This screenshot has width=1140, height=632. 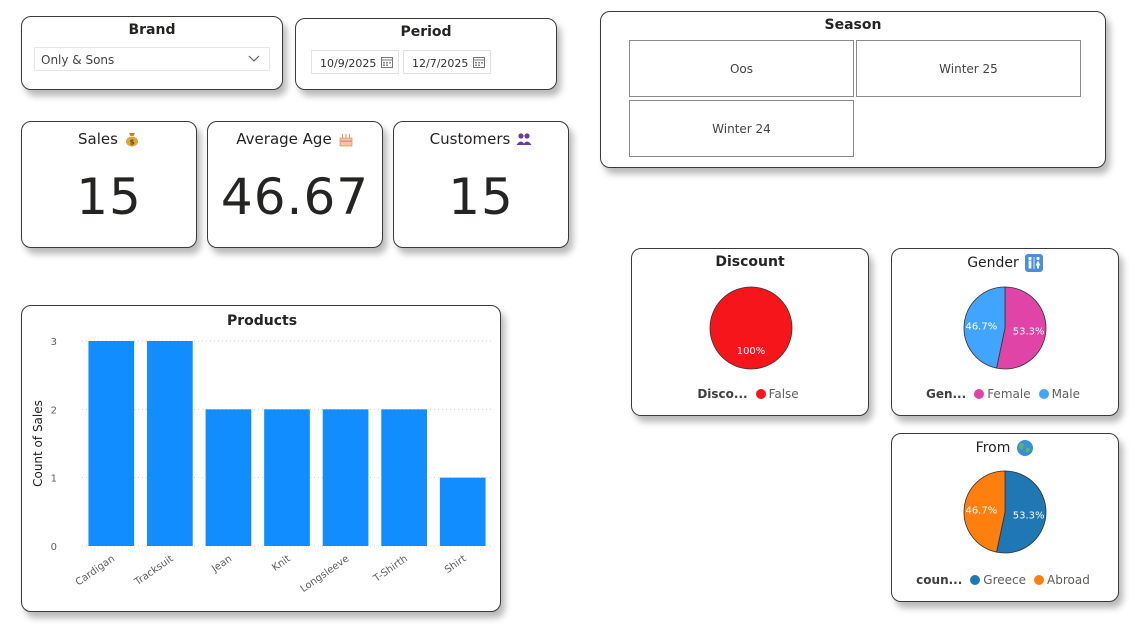 I want to click on customers-kpi-value: 15, so click(x=481, y=197).